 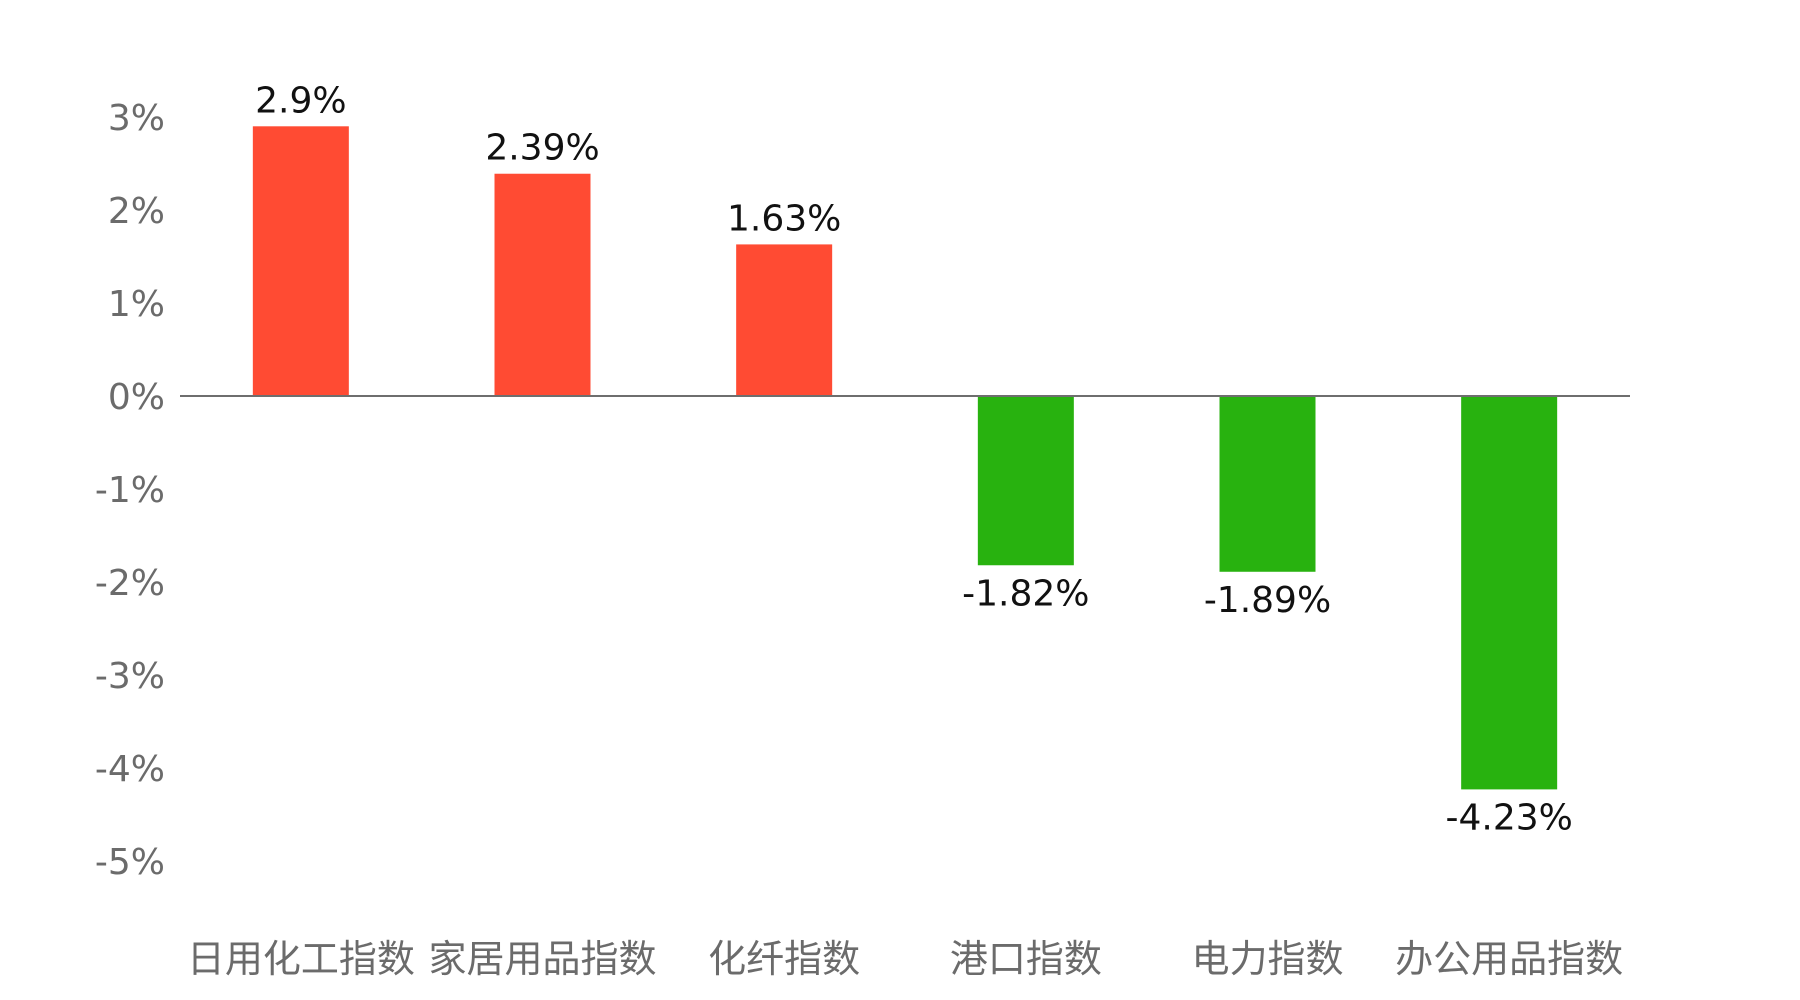 I want to click on x-category-label: 电力指数, so click(x=1267, y=959).